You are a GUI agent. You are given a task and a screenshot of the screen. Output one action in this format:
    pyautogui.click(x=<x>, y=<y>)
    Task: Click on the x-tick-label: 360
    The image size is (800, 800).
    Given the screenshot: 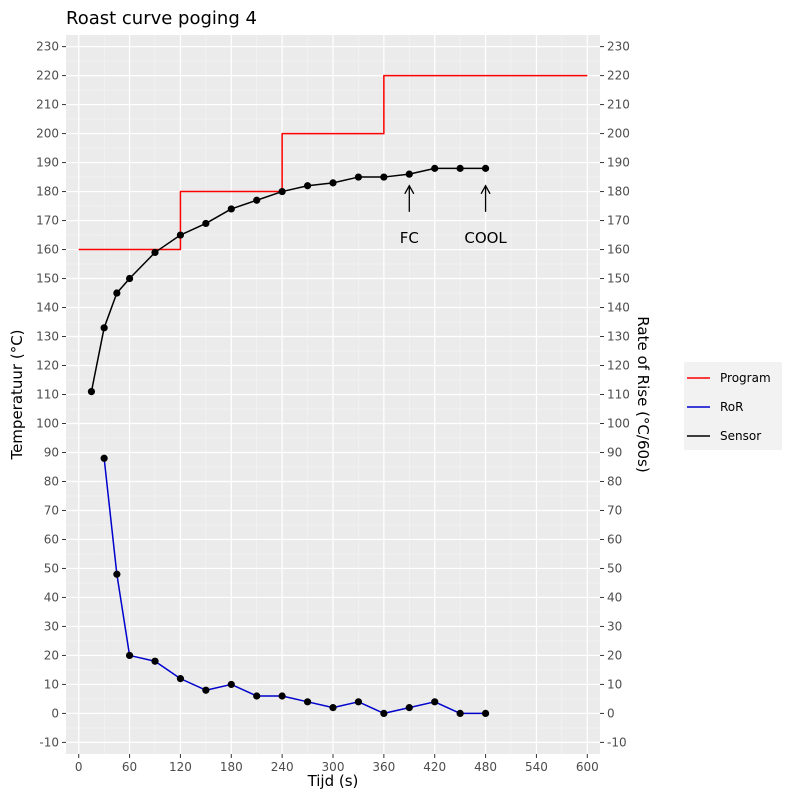 What is the action you would take?
    pyautogui.click(x=383, y=767)
    